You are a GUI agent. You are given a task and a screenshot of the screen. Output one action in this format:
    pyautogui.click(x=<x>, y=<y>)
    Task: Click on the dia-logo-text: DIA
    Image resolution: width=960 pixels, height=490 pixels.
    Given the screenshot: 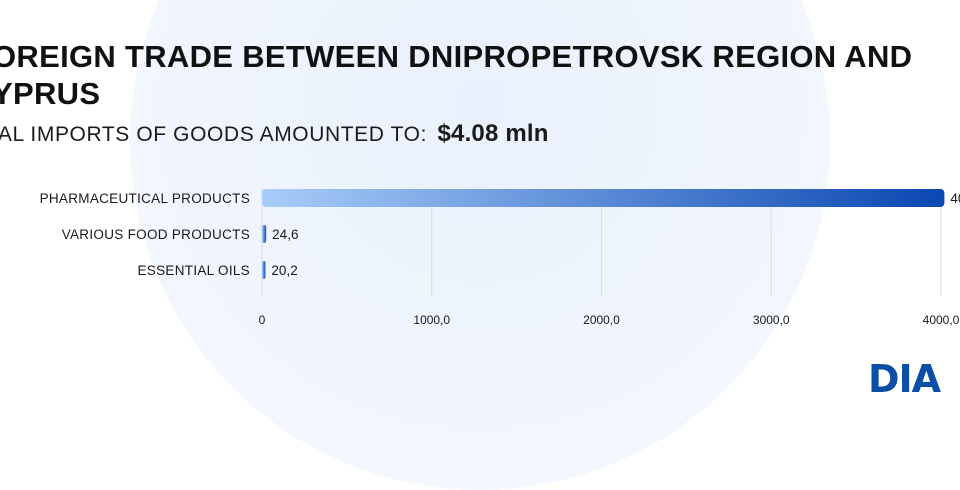 What is the action you would take?
    pyautogui.click(x=904, y=379)
    